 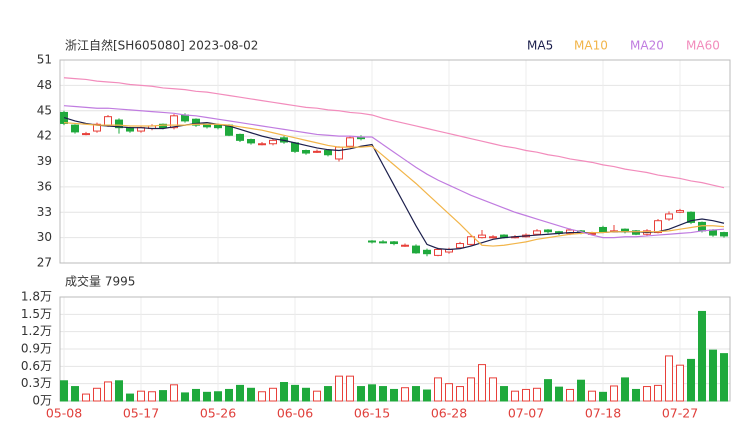 What do you see at coordinates (36, 366) in the screenshot?
I see `y-tick-label: 0.6万` at bounding box center [36, 366].